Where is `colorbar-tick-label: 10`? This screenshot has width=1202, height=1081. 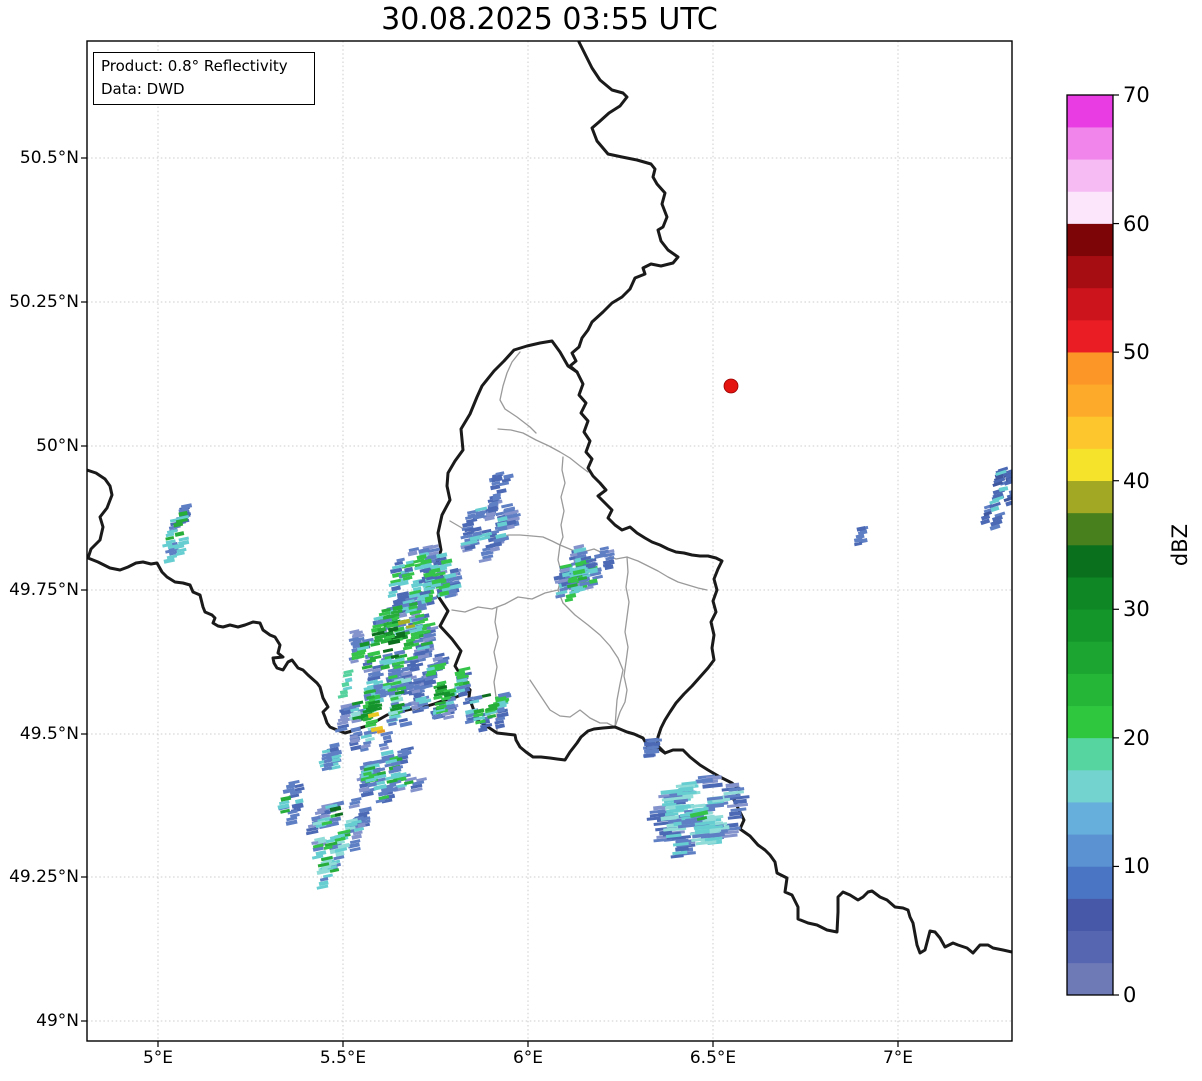 colorbar-tick-label: 10 is located at coordinates (1136, 866).